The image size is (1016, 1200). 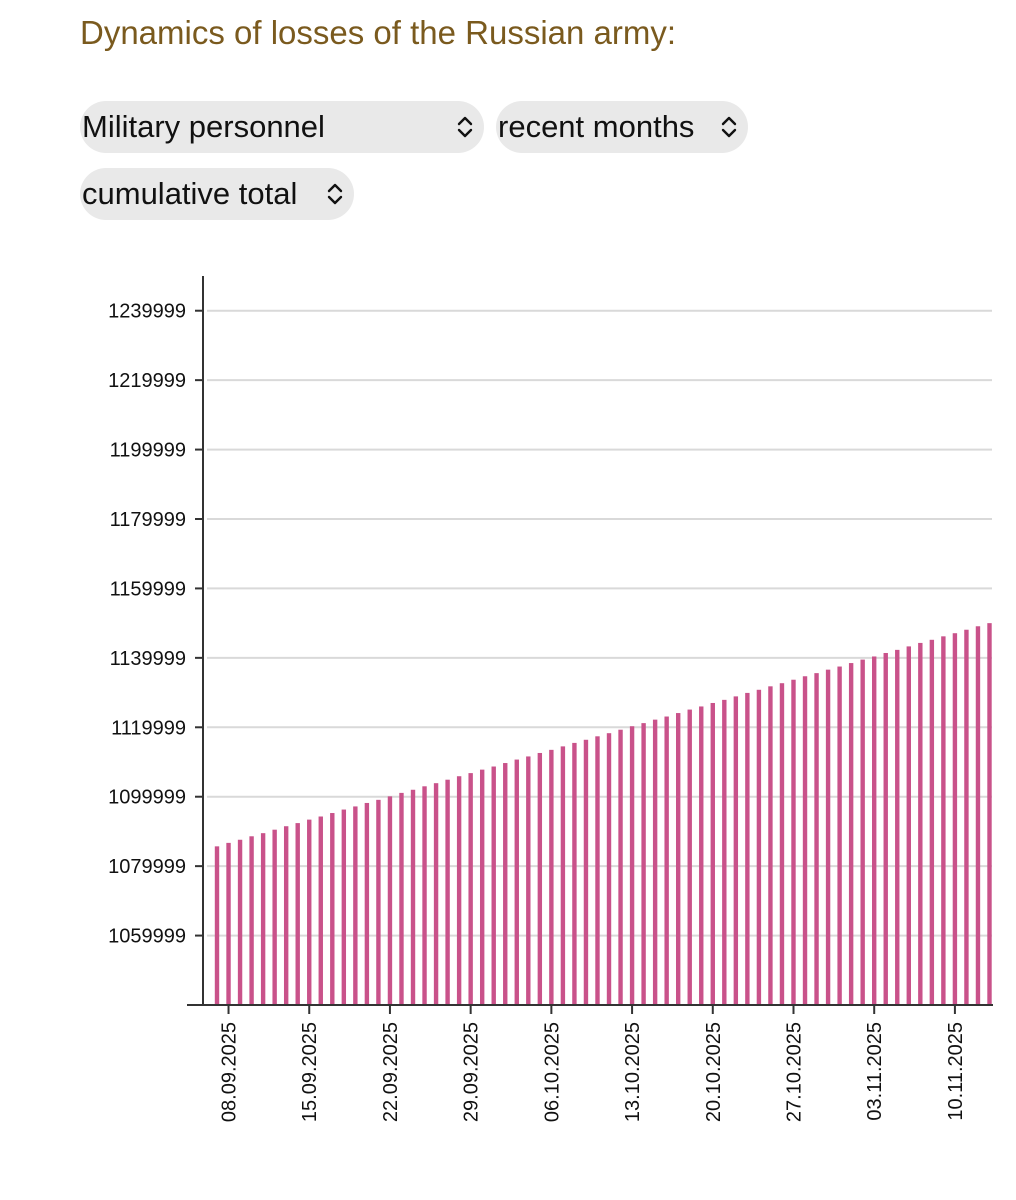 I want to click on x-tick-label: 29.09.2025, so click(x=472, y=1072).